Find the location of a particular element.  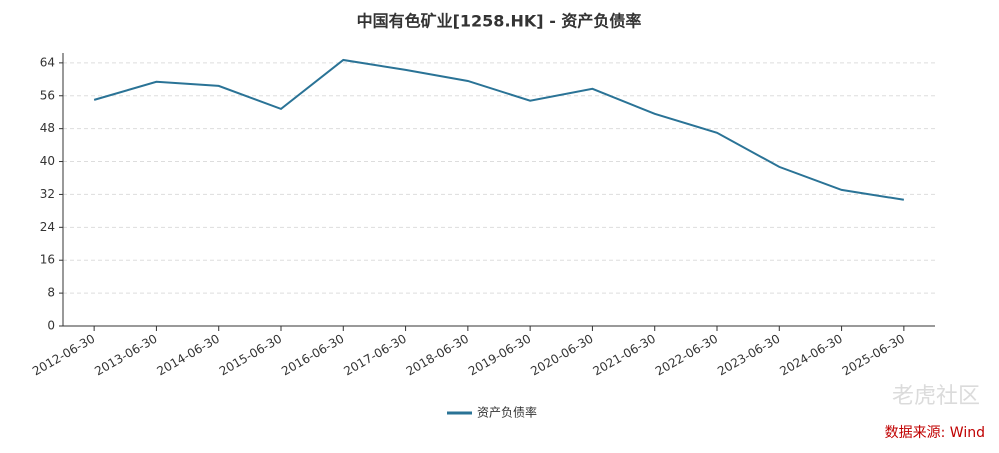

y-tick-label: 24 is located at coordinates (47, 227).